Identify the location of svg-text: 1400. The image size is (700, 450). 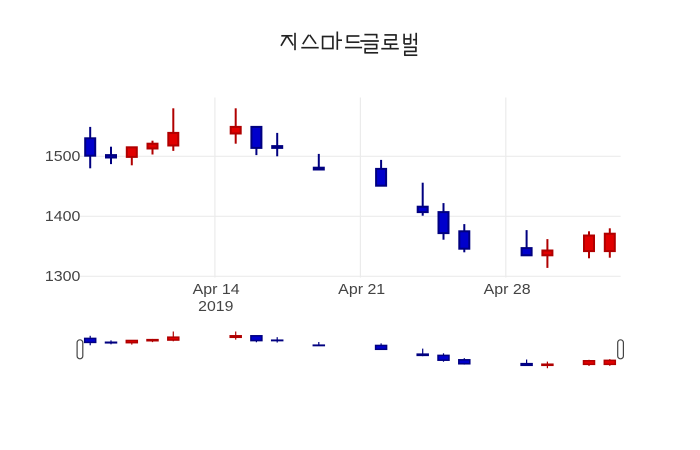
(63, 217).